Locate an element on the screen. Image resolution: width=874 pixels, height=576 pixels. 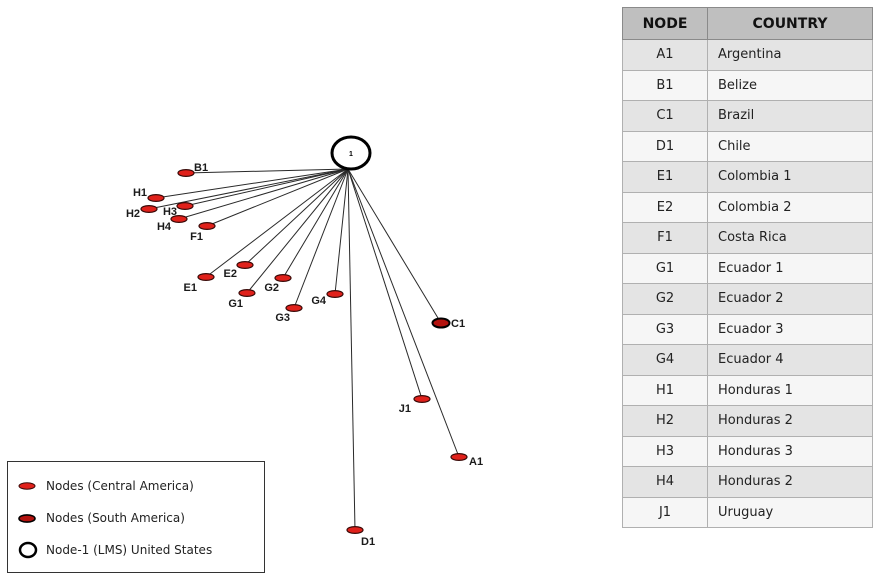
edge-g4 is located at coordinates (341, 231).